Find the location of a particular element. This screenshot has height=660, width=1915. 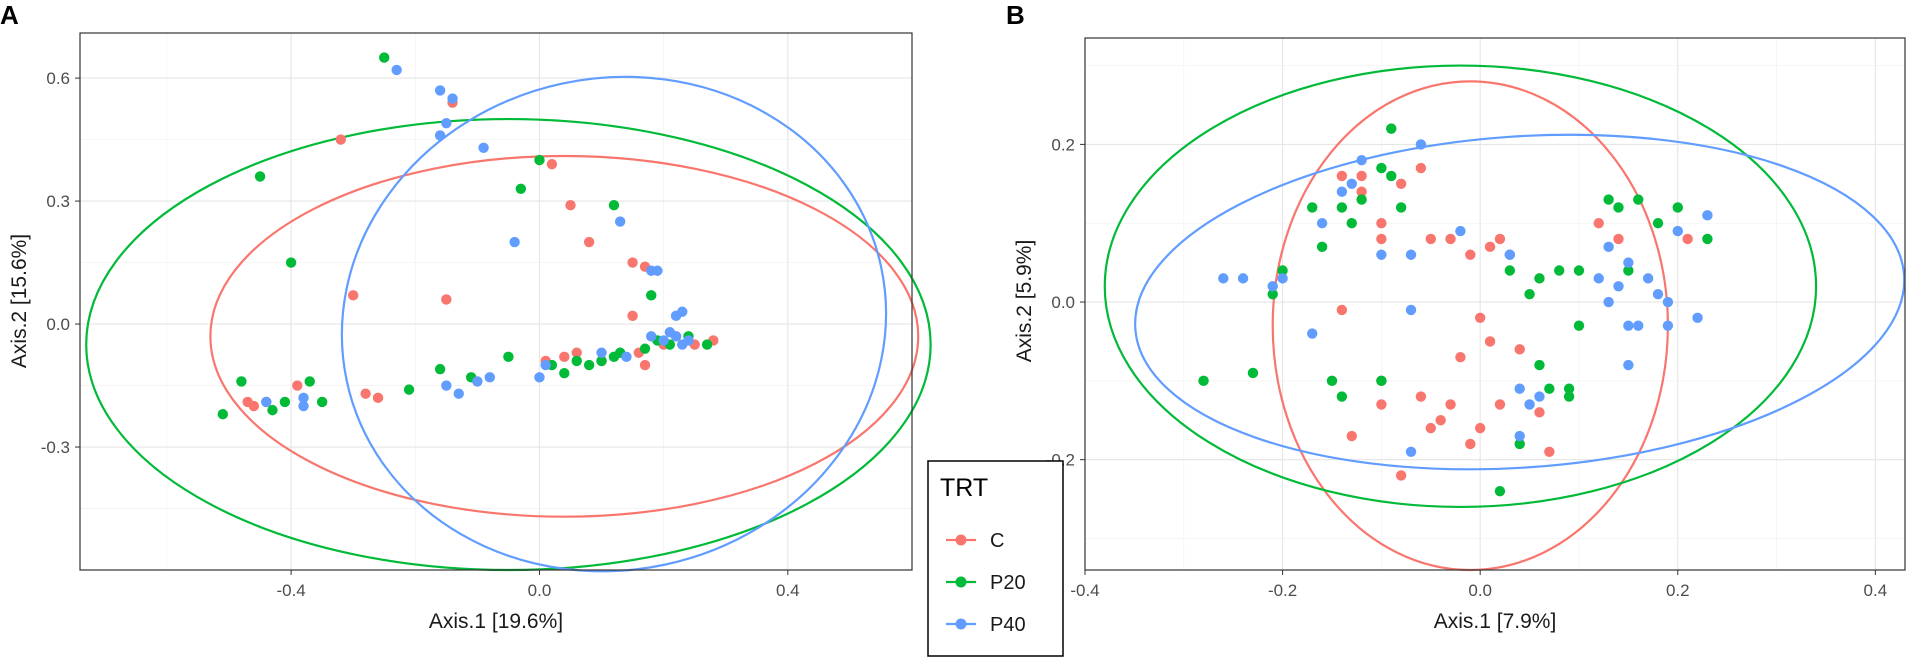

panel-a-x-axis-title: Axis.1 [19.6%] is located at coordinates (496, 621).